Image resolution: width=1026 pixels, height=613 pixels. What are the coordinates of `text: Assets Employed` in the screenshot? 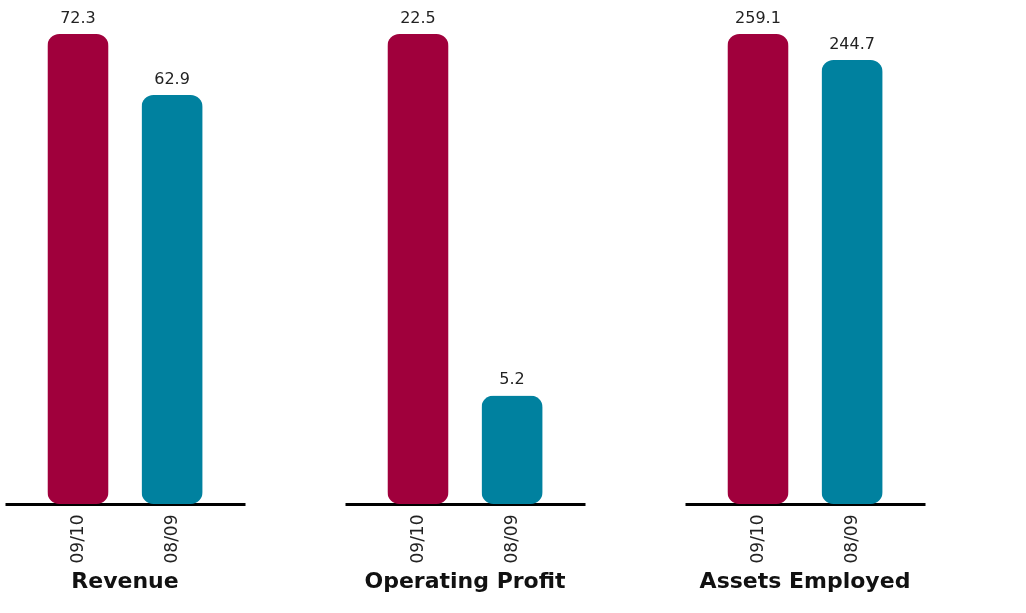 It's located at (805, 580).